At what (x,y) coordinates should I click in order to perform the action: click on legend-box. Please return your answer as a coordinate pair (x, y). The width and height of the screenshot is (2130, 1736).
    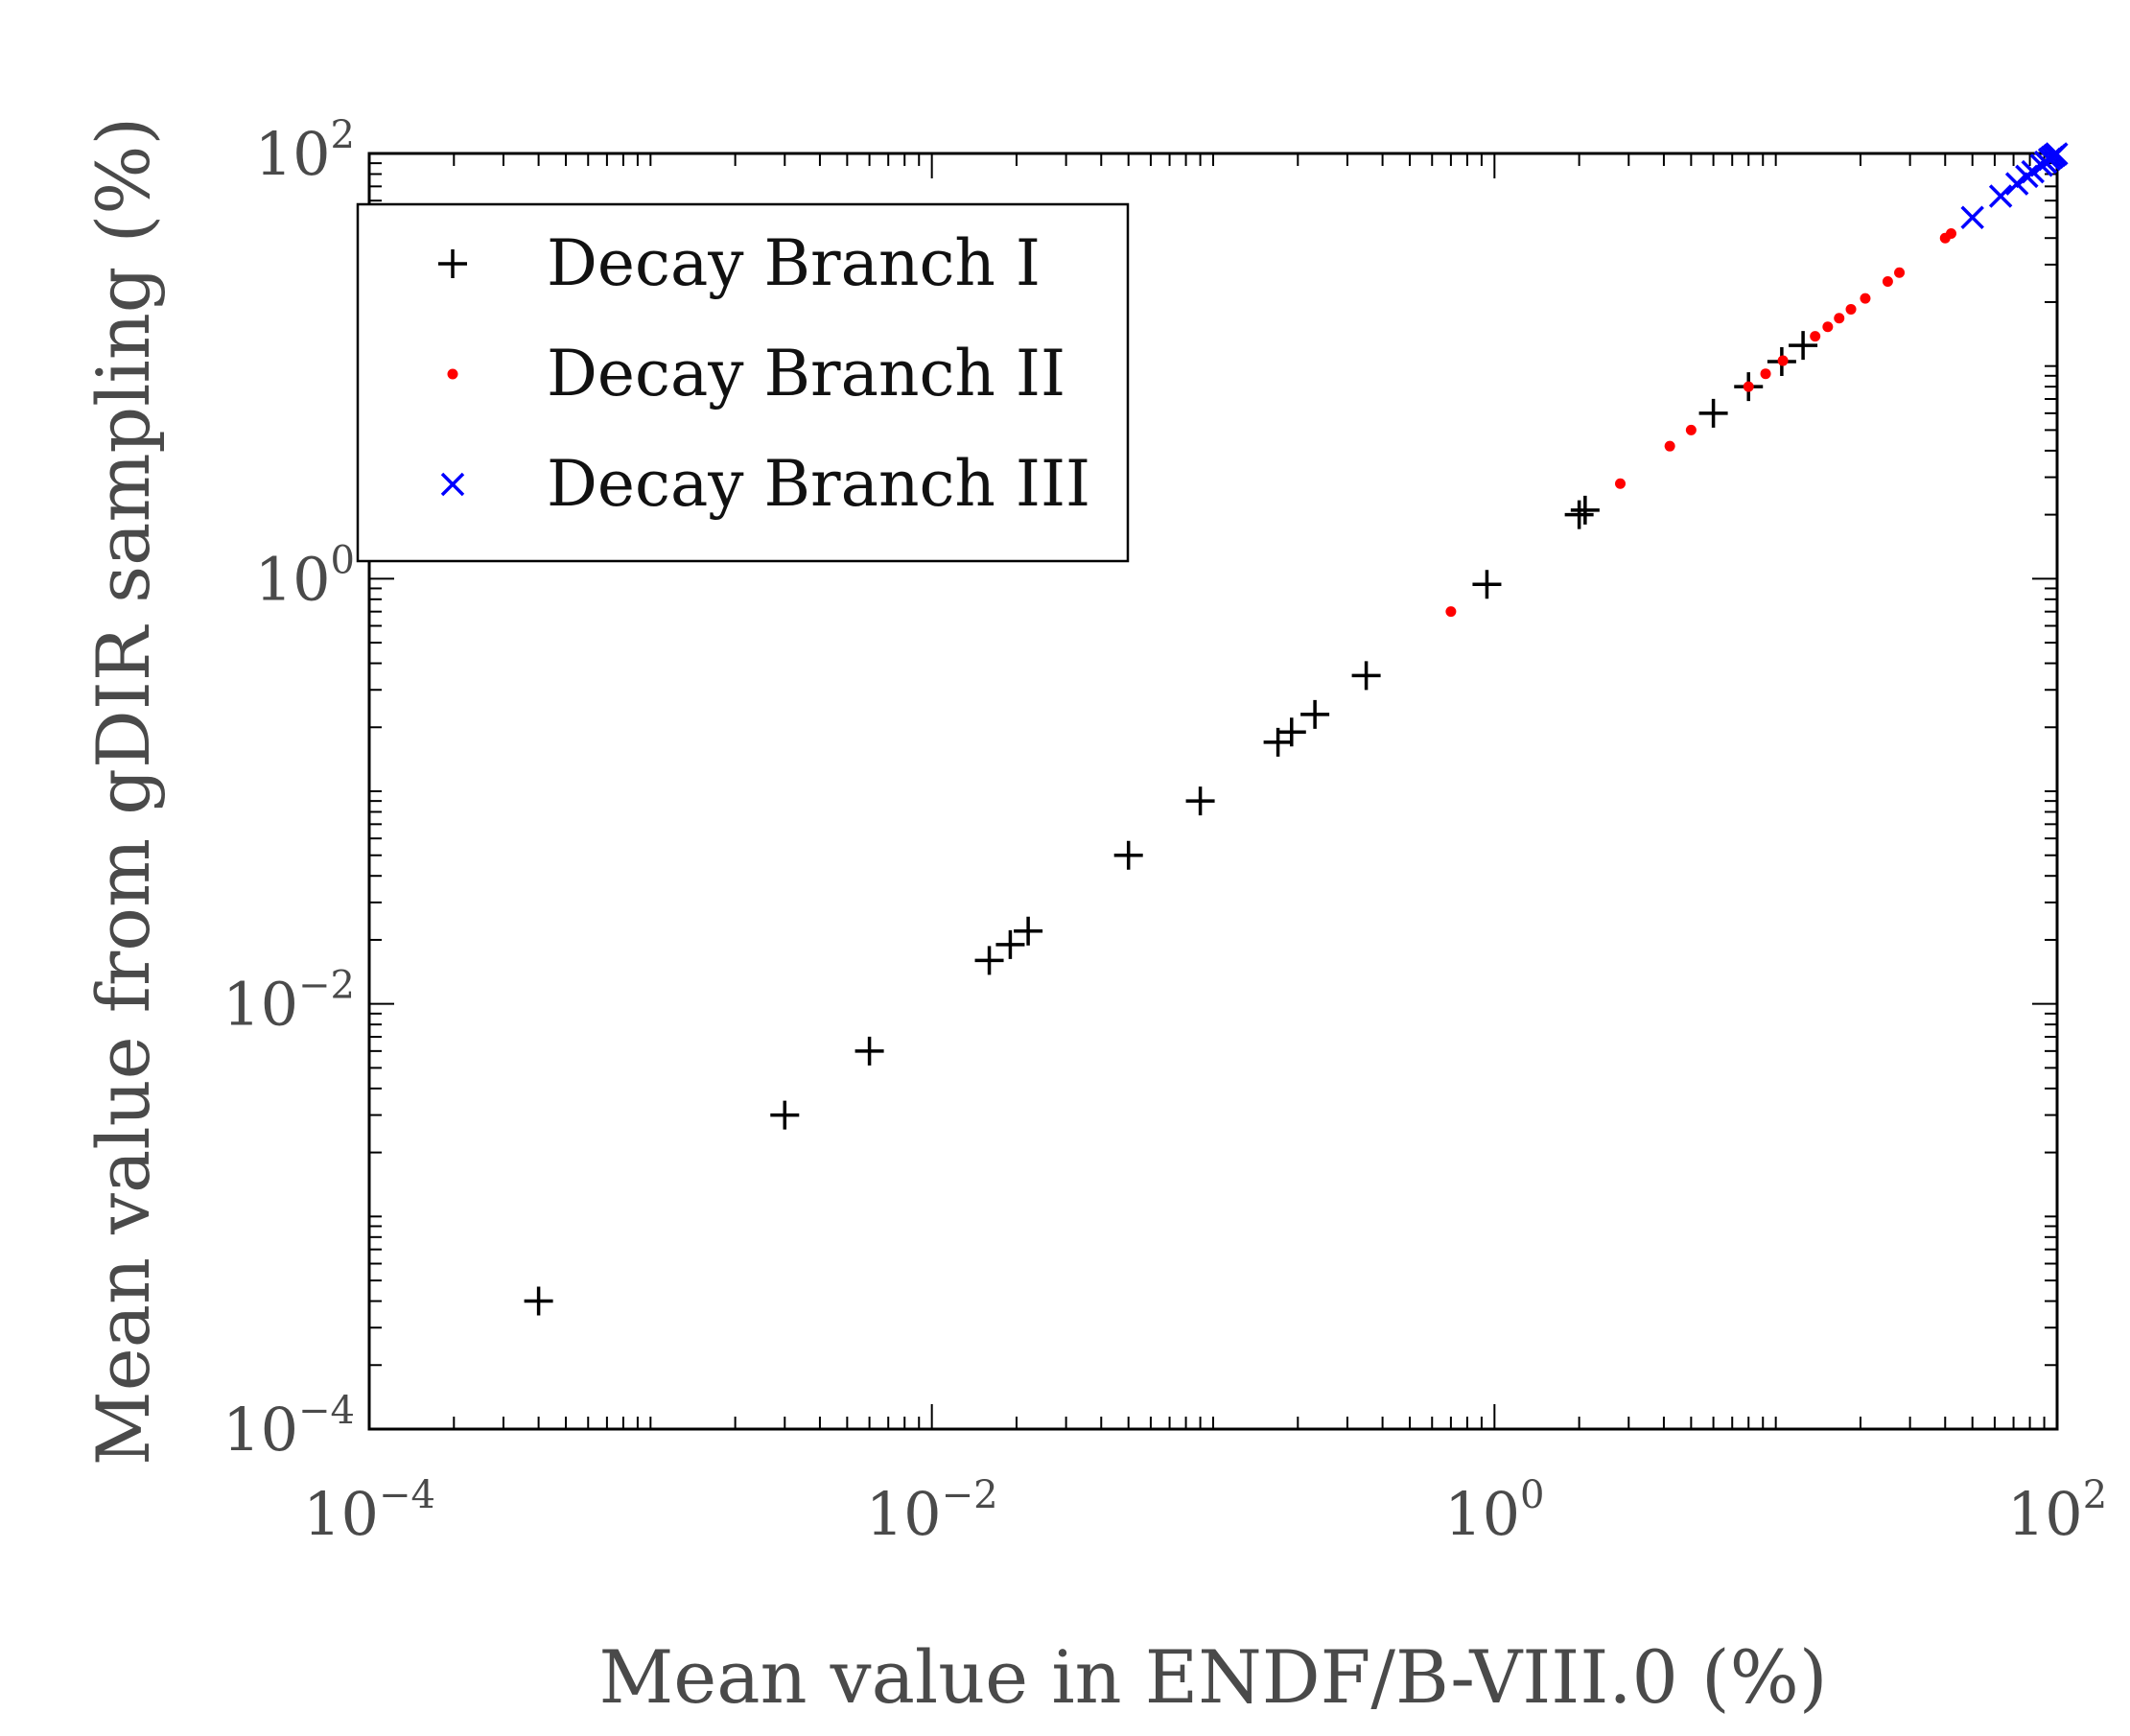
    Looking at the image, I should click on (743, 382).